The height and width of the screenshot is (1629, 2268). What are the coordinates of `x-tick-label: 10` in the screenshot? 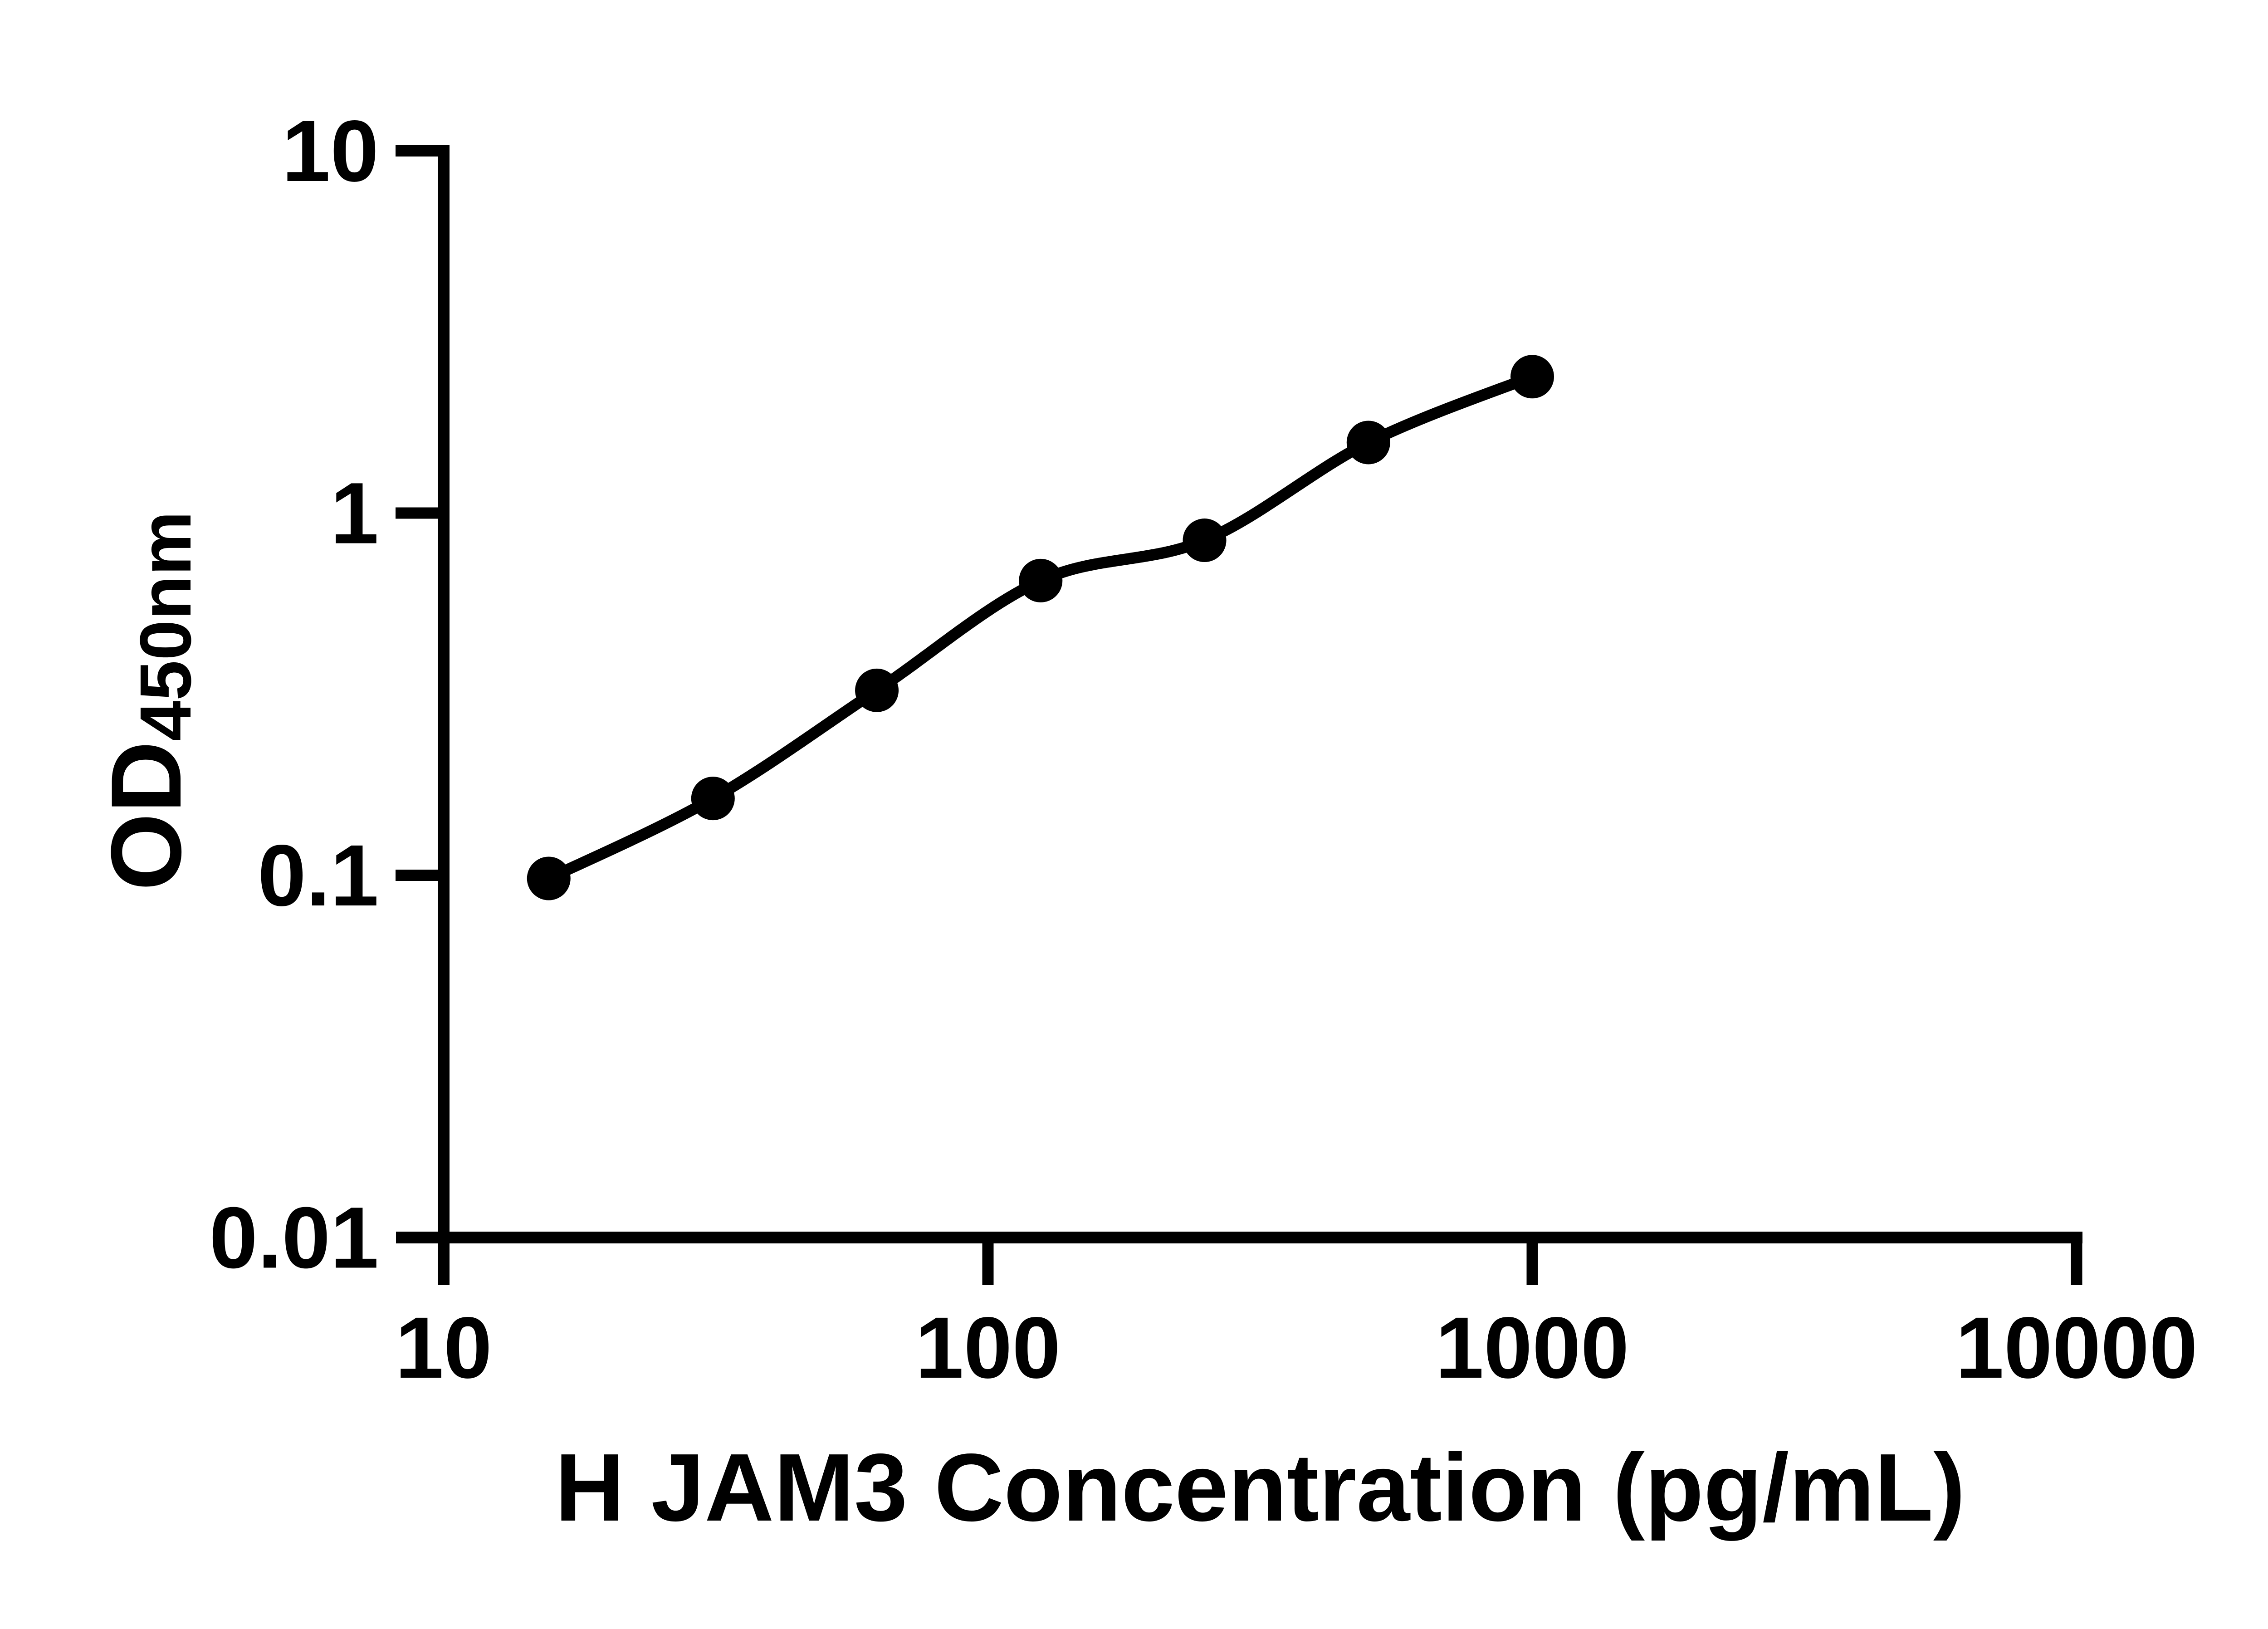 It's located at (443, 1347).